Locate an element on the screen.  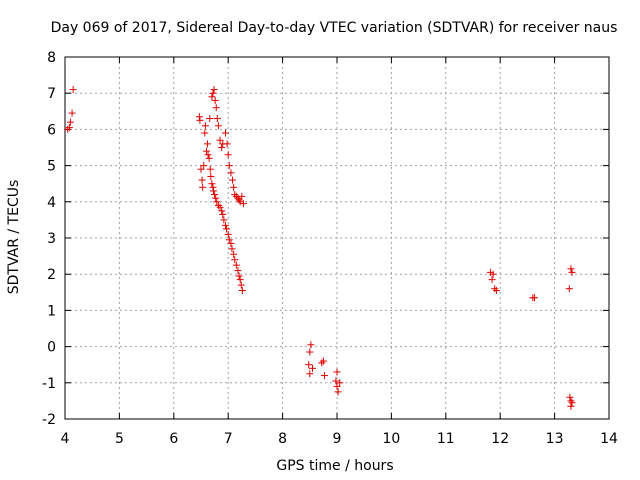
x-tick-label: 14 is located at coordinates (609, 439).